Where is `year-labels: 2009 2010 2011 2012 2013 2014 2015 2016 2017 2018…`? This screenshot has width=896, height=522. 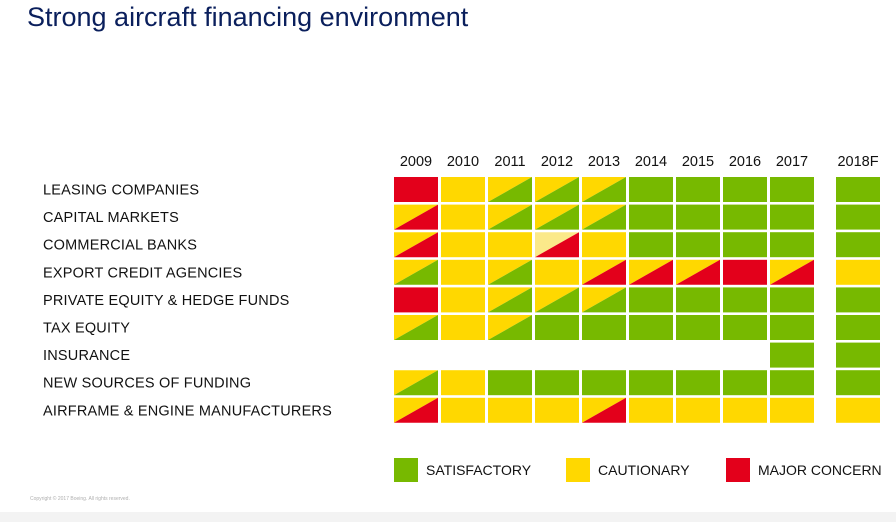
year-labels: 2009 2010 2011 2012 2013 2014 2015 2016 2017 2018… is located at coordinates (639, 162).